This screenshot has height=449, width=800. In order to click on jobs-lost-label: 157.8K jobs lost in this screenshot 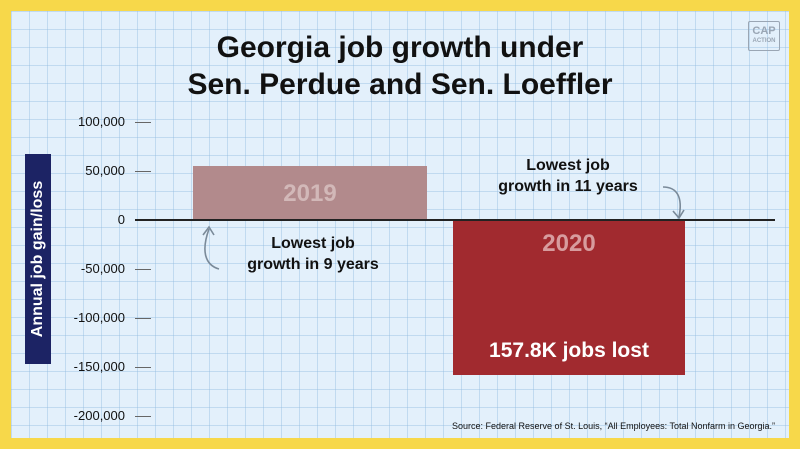, I will do `click(569, 350)`.